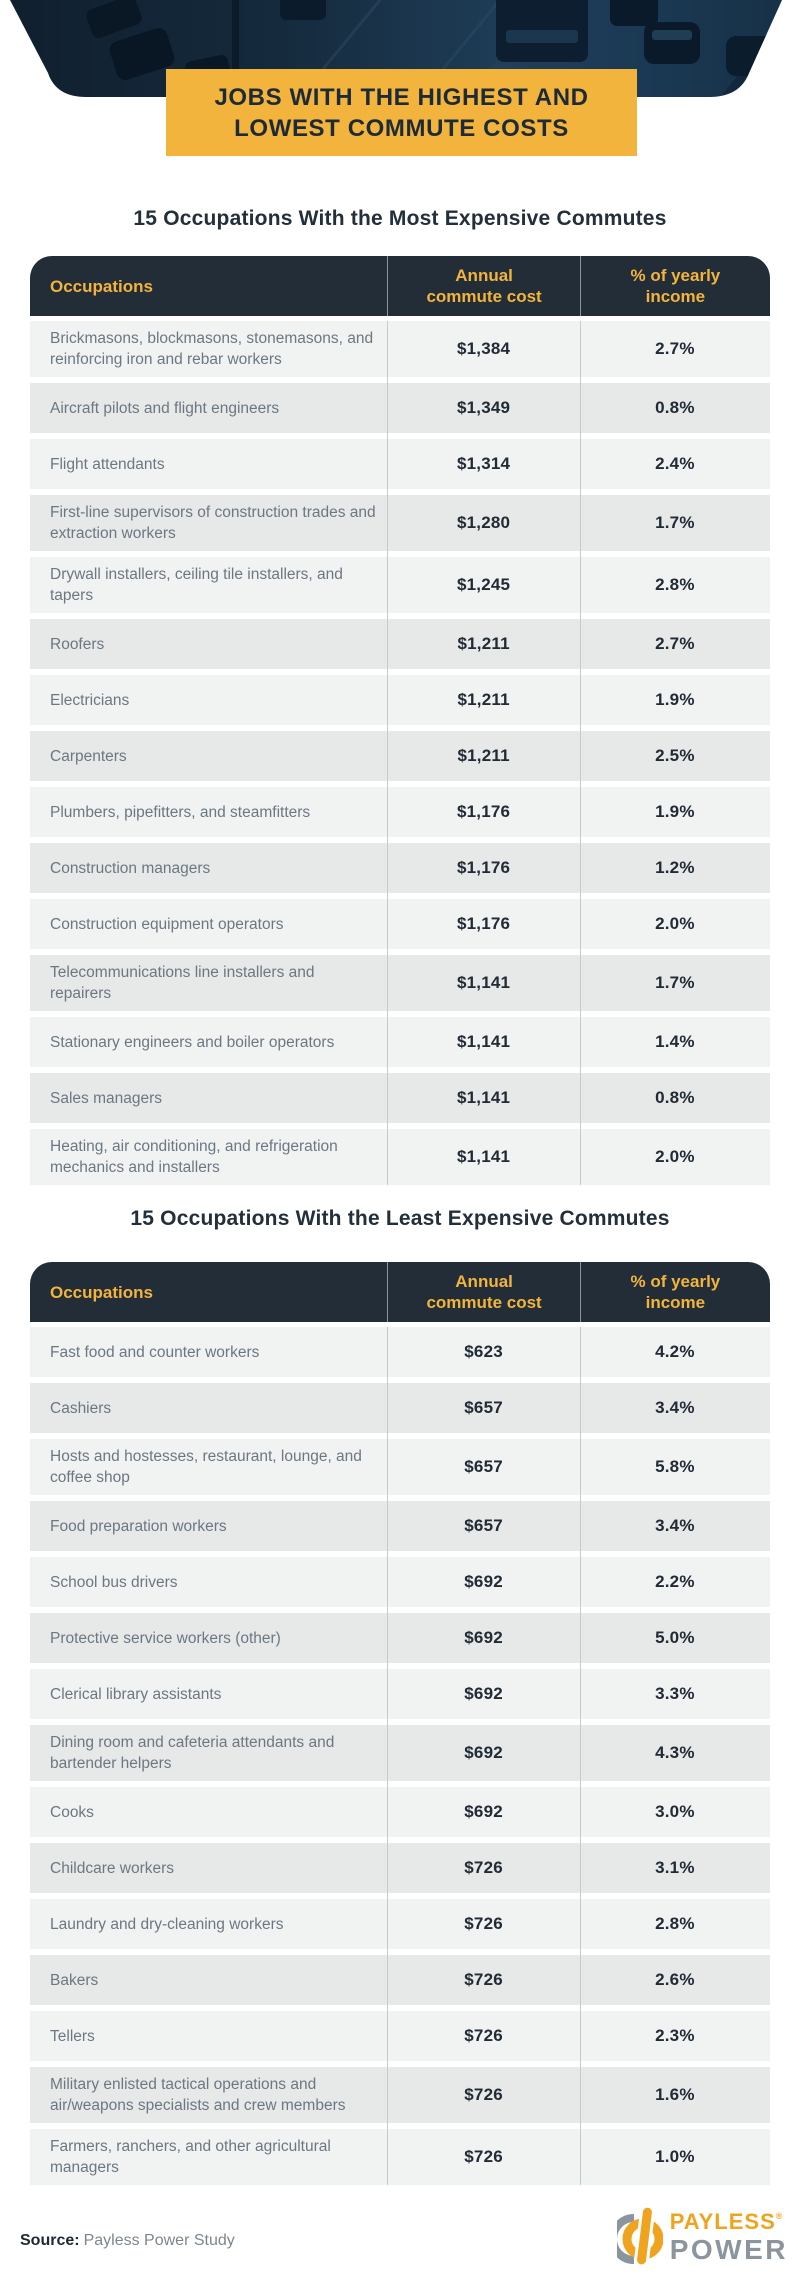  Describe the element at coordinates (675, 1351) in the screenshot. I see `income-percent-cell: 4.2%` at that location.